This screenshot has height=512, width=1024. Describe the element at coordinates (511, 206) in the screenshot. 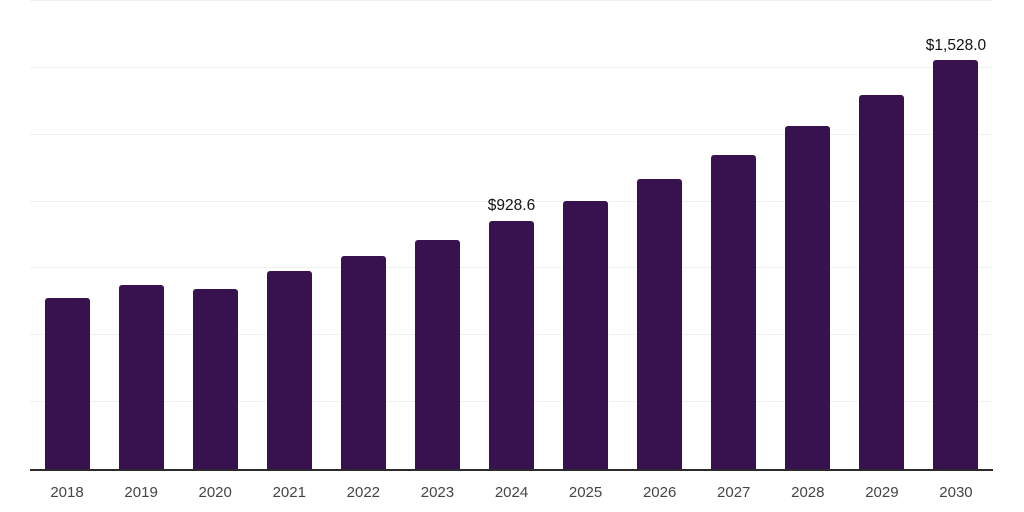

I see `bar-value-label-2024: $928.6` at that location.